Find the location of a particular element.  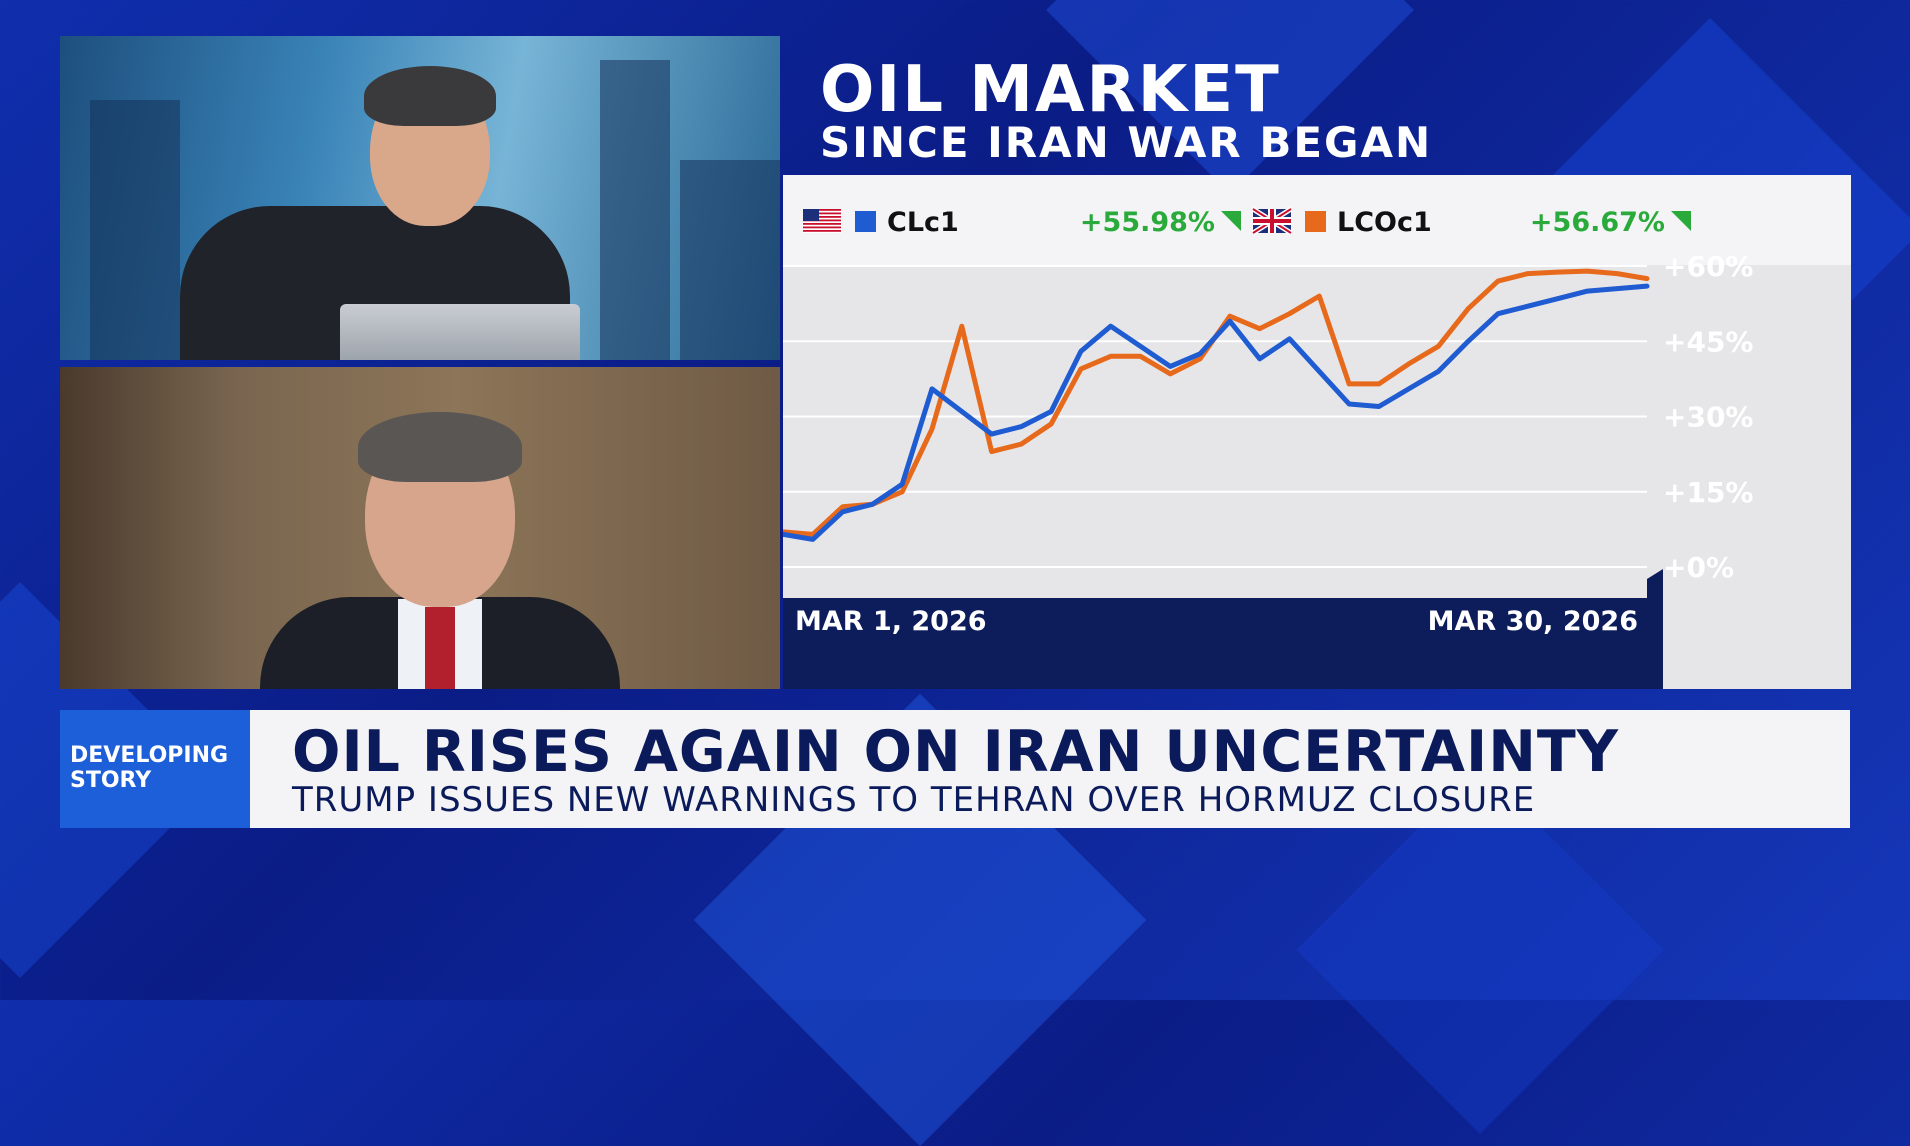

uk-flag-icon is located at coordinates (1272, 221).